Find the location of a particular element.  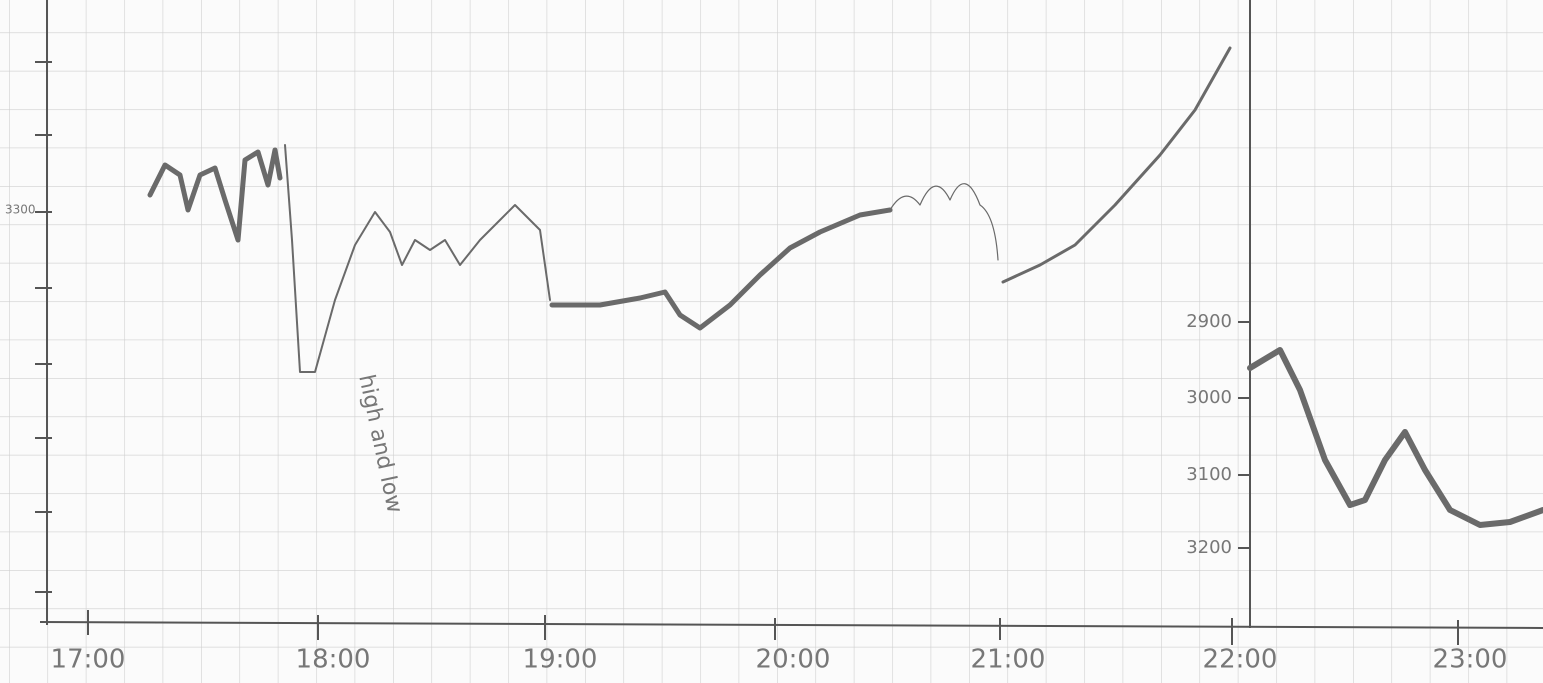

right-tick-label: 2900 is located at coordinates (1209, 321).